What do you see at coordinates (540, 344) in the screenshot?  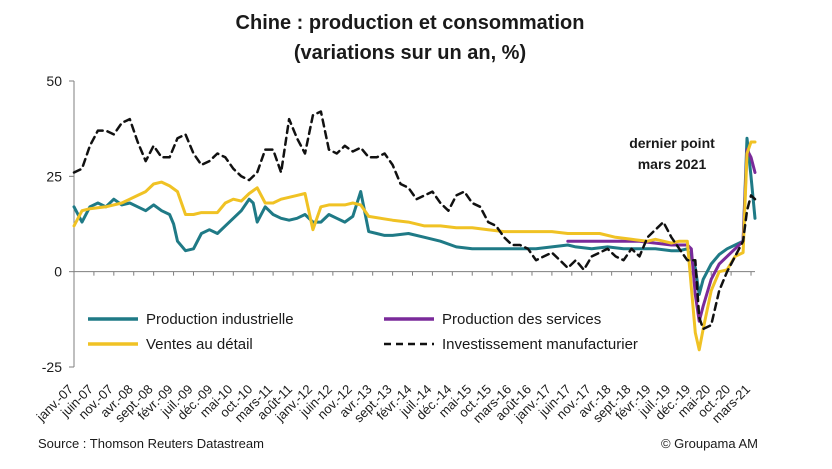 I see `legend-label-investment: Investissement manufacturier` at bounding box center [540, 344].